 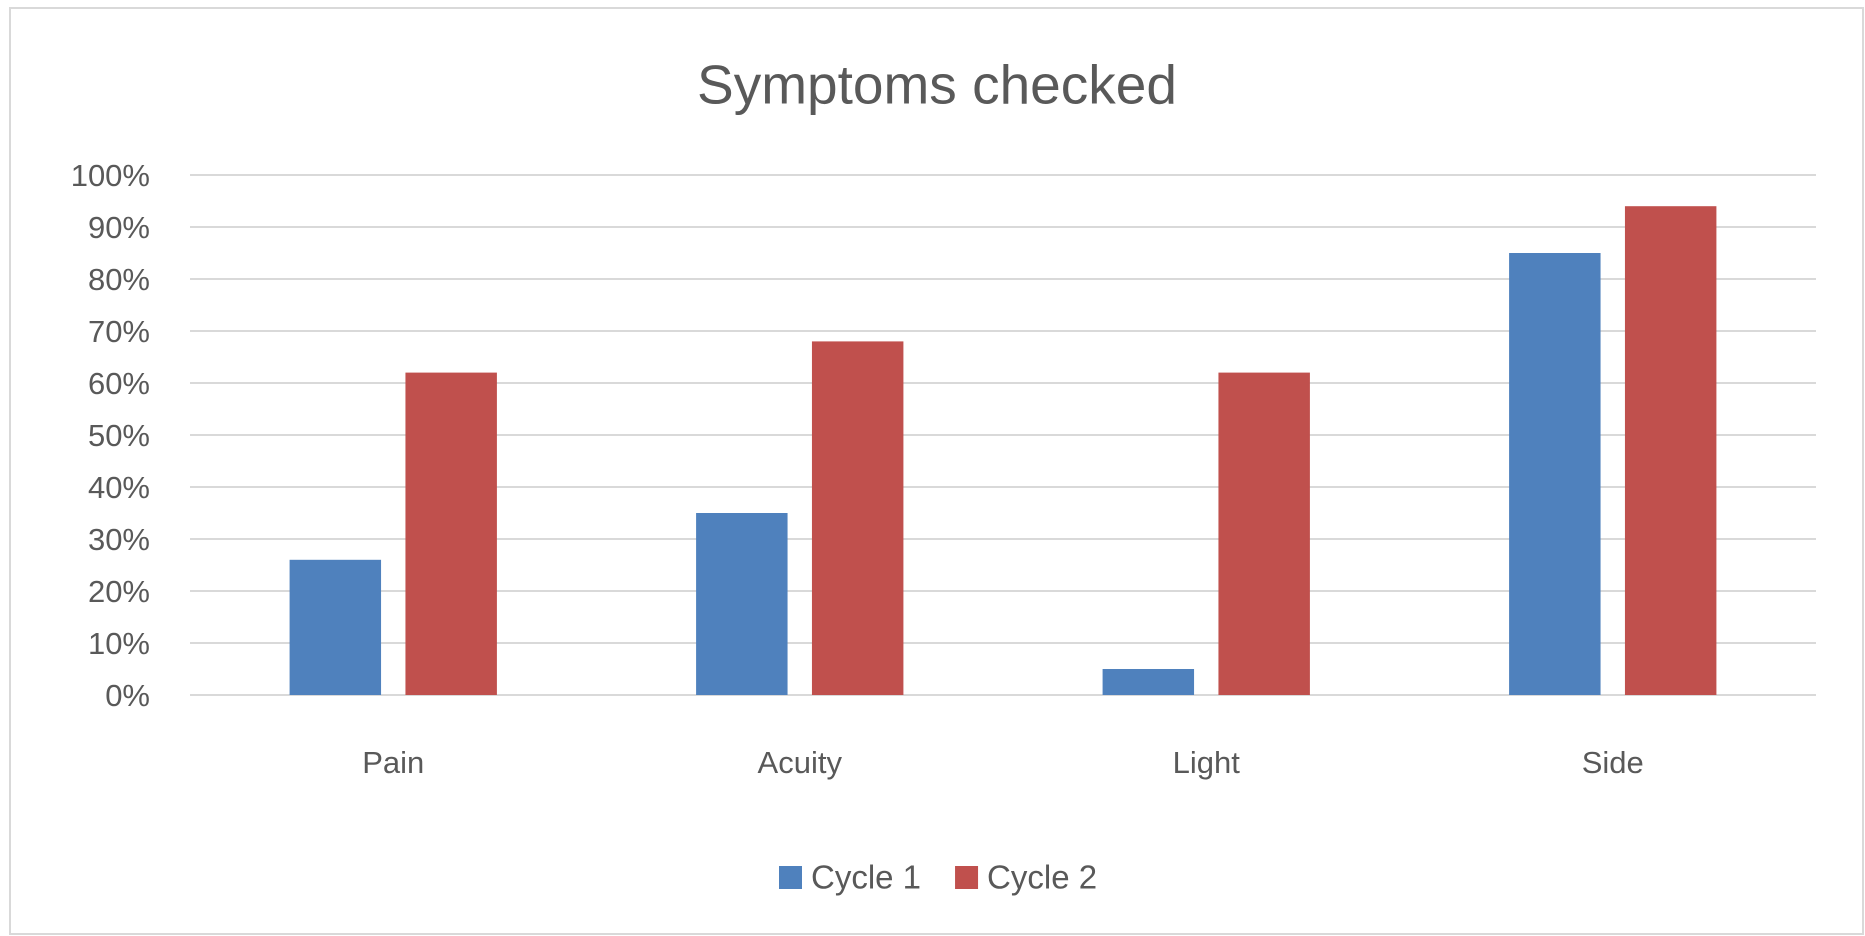 What do you see at coordinates (119, 539) in the screenshot?
I see `y-tick-label: 30%` at bounding box center [119, 539].